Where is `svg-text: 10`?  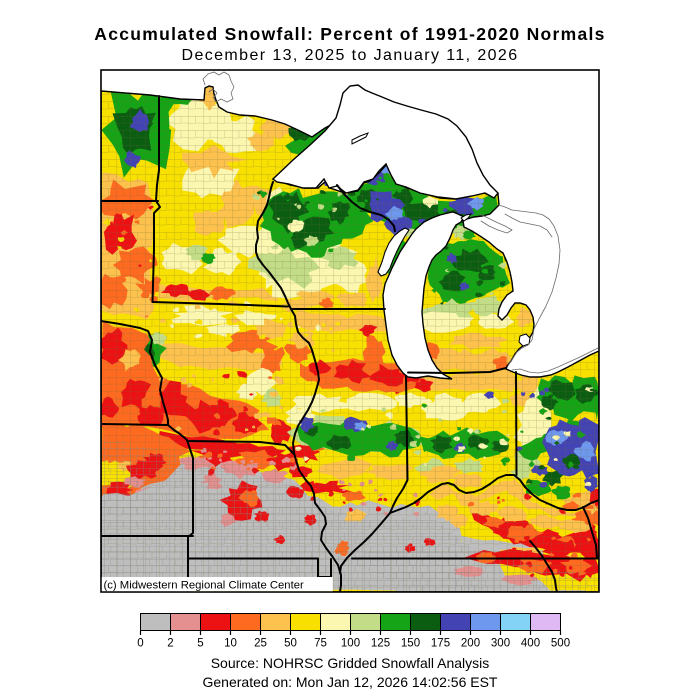
svg-text: 10 is located at coordinates (230, 644).